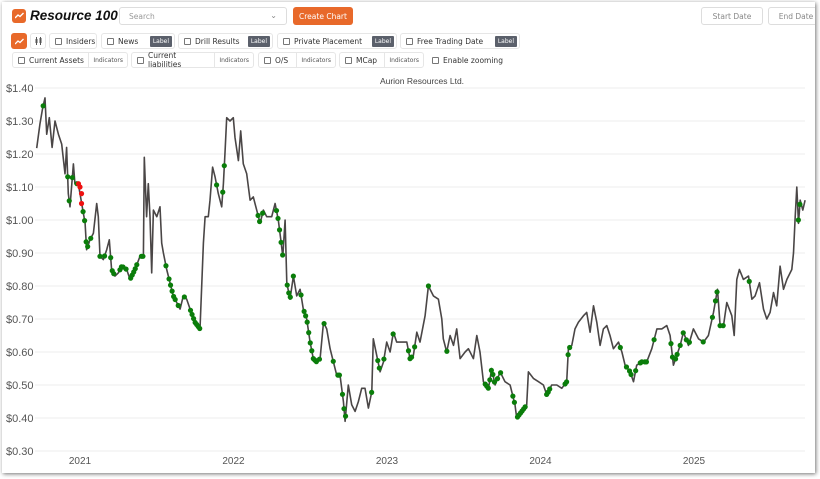 The image size is (820, 479). What do you see at coordinates (328, 41) in the screenshot?
I see `private-placement-label: Private Placement` at bounding box center [328, 41].